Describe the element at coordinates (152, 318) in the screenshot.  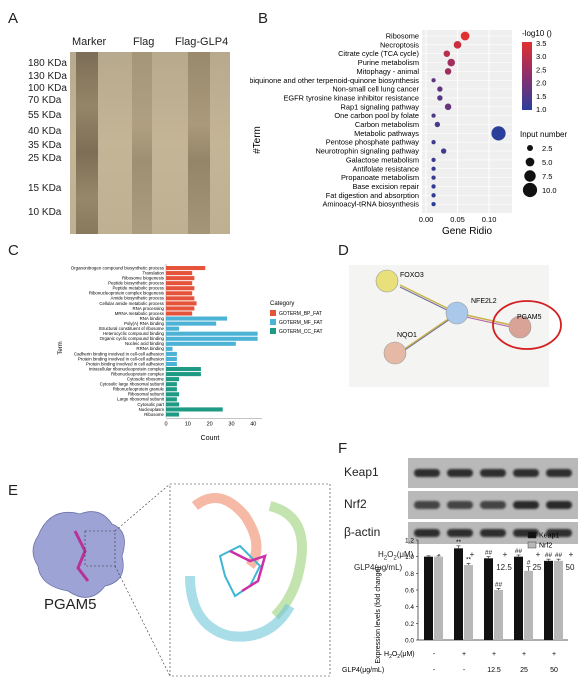
I see `c-term-label: RNA binding` at that location.